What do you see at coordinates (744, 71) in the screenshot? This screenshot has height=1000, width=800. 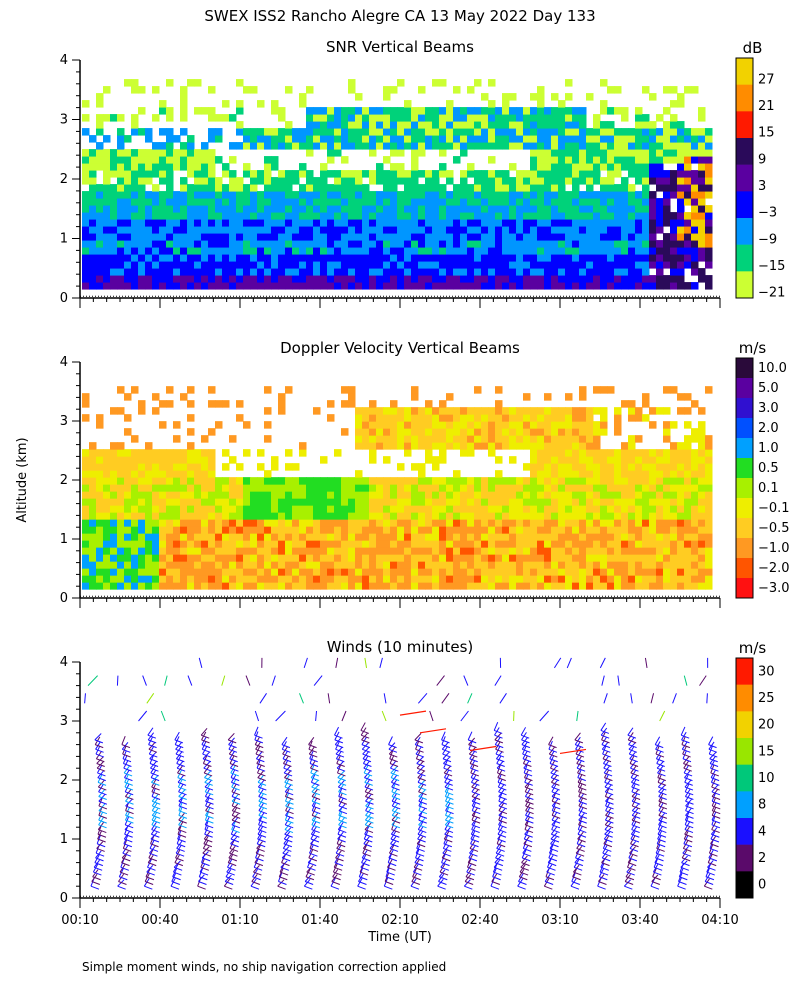 I see `colorbar-swatch` at bounding box center [744, 71].